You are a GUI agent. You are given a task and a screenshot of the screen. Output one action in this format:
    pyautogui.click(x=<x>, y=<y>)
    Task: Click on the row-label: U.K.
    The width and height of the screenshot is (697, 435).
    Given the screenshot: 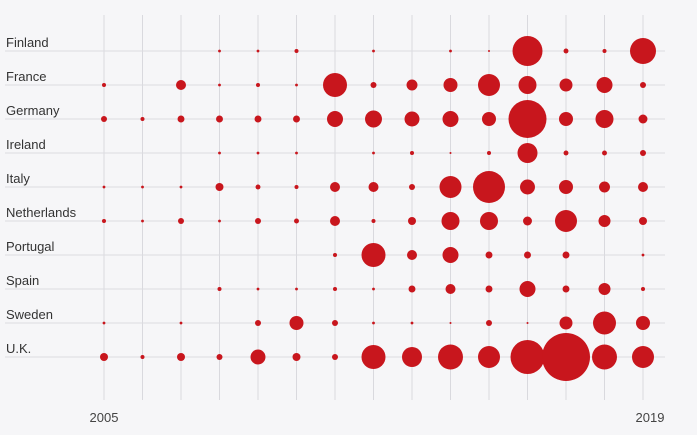 What is the action you would take?
    pyautogui.click(x=18, y=348)
    